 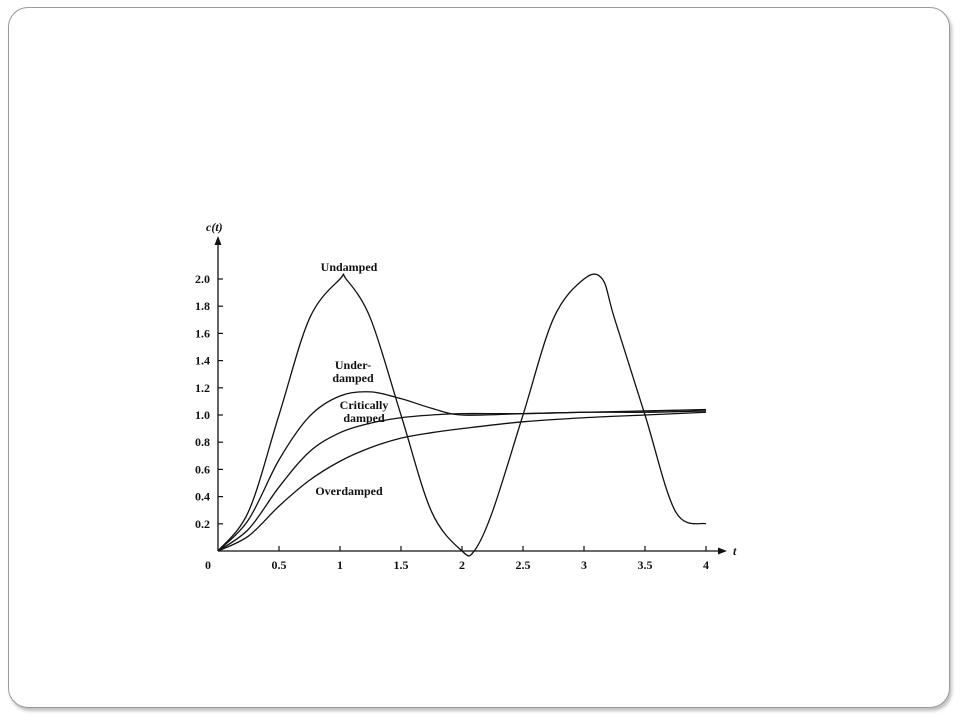 I want to click on x-tick-label: 0.5, so click(x=279, y=565).